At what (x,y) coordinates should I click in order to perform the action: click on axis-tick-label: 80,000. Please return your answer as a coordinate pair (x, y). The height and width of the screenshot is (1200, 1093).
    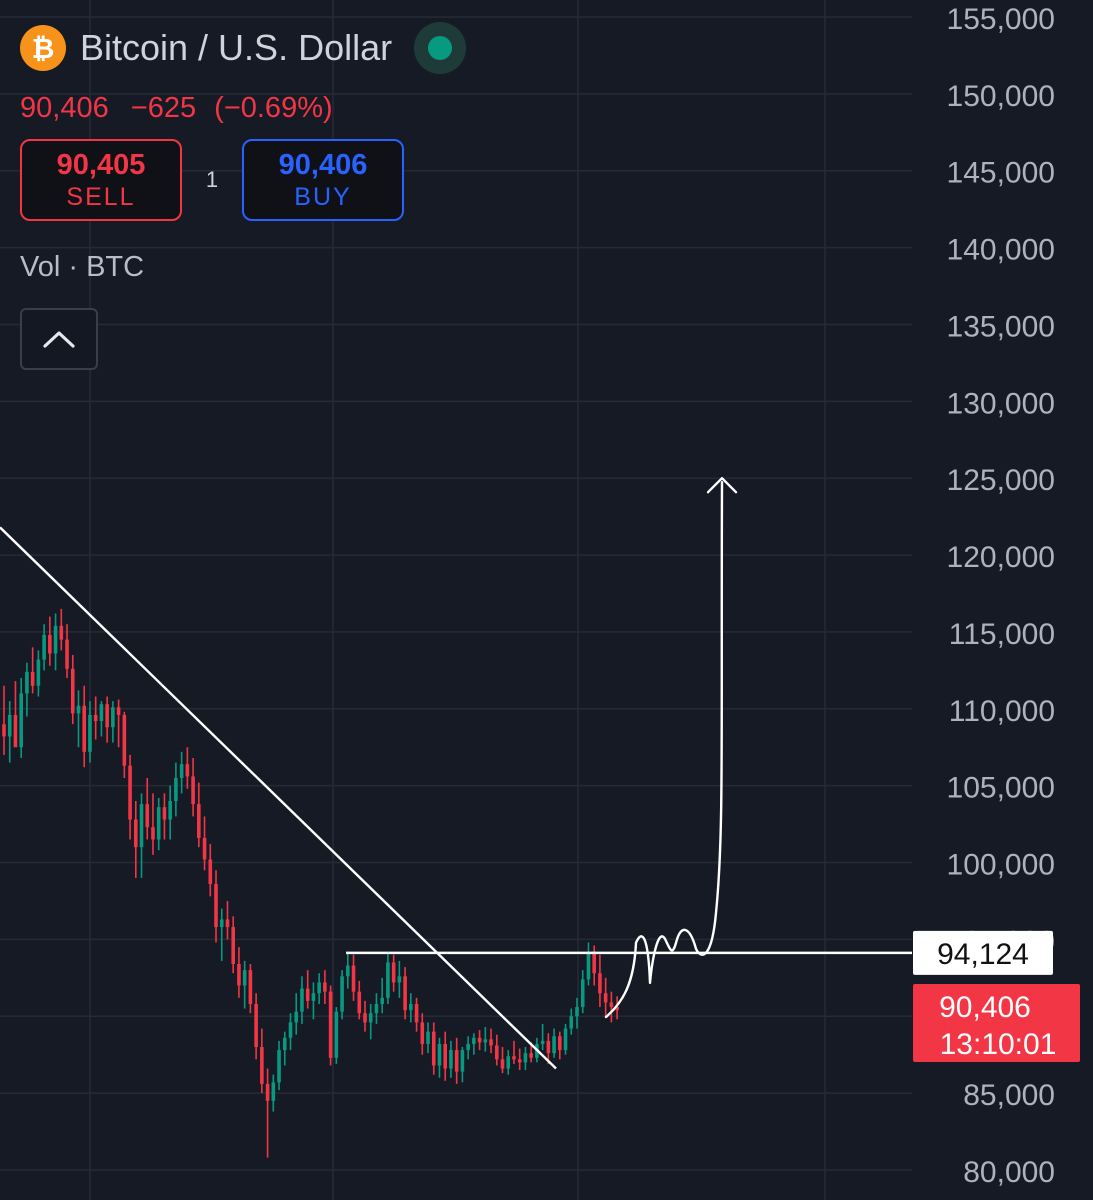
    Looking at the image, I should click on (1009, 1172).